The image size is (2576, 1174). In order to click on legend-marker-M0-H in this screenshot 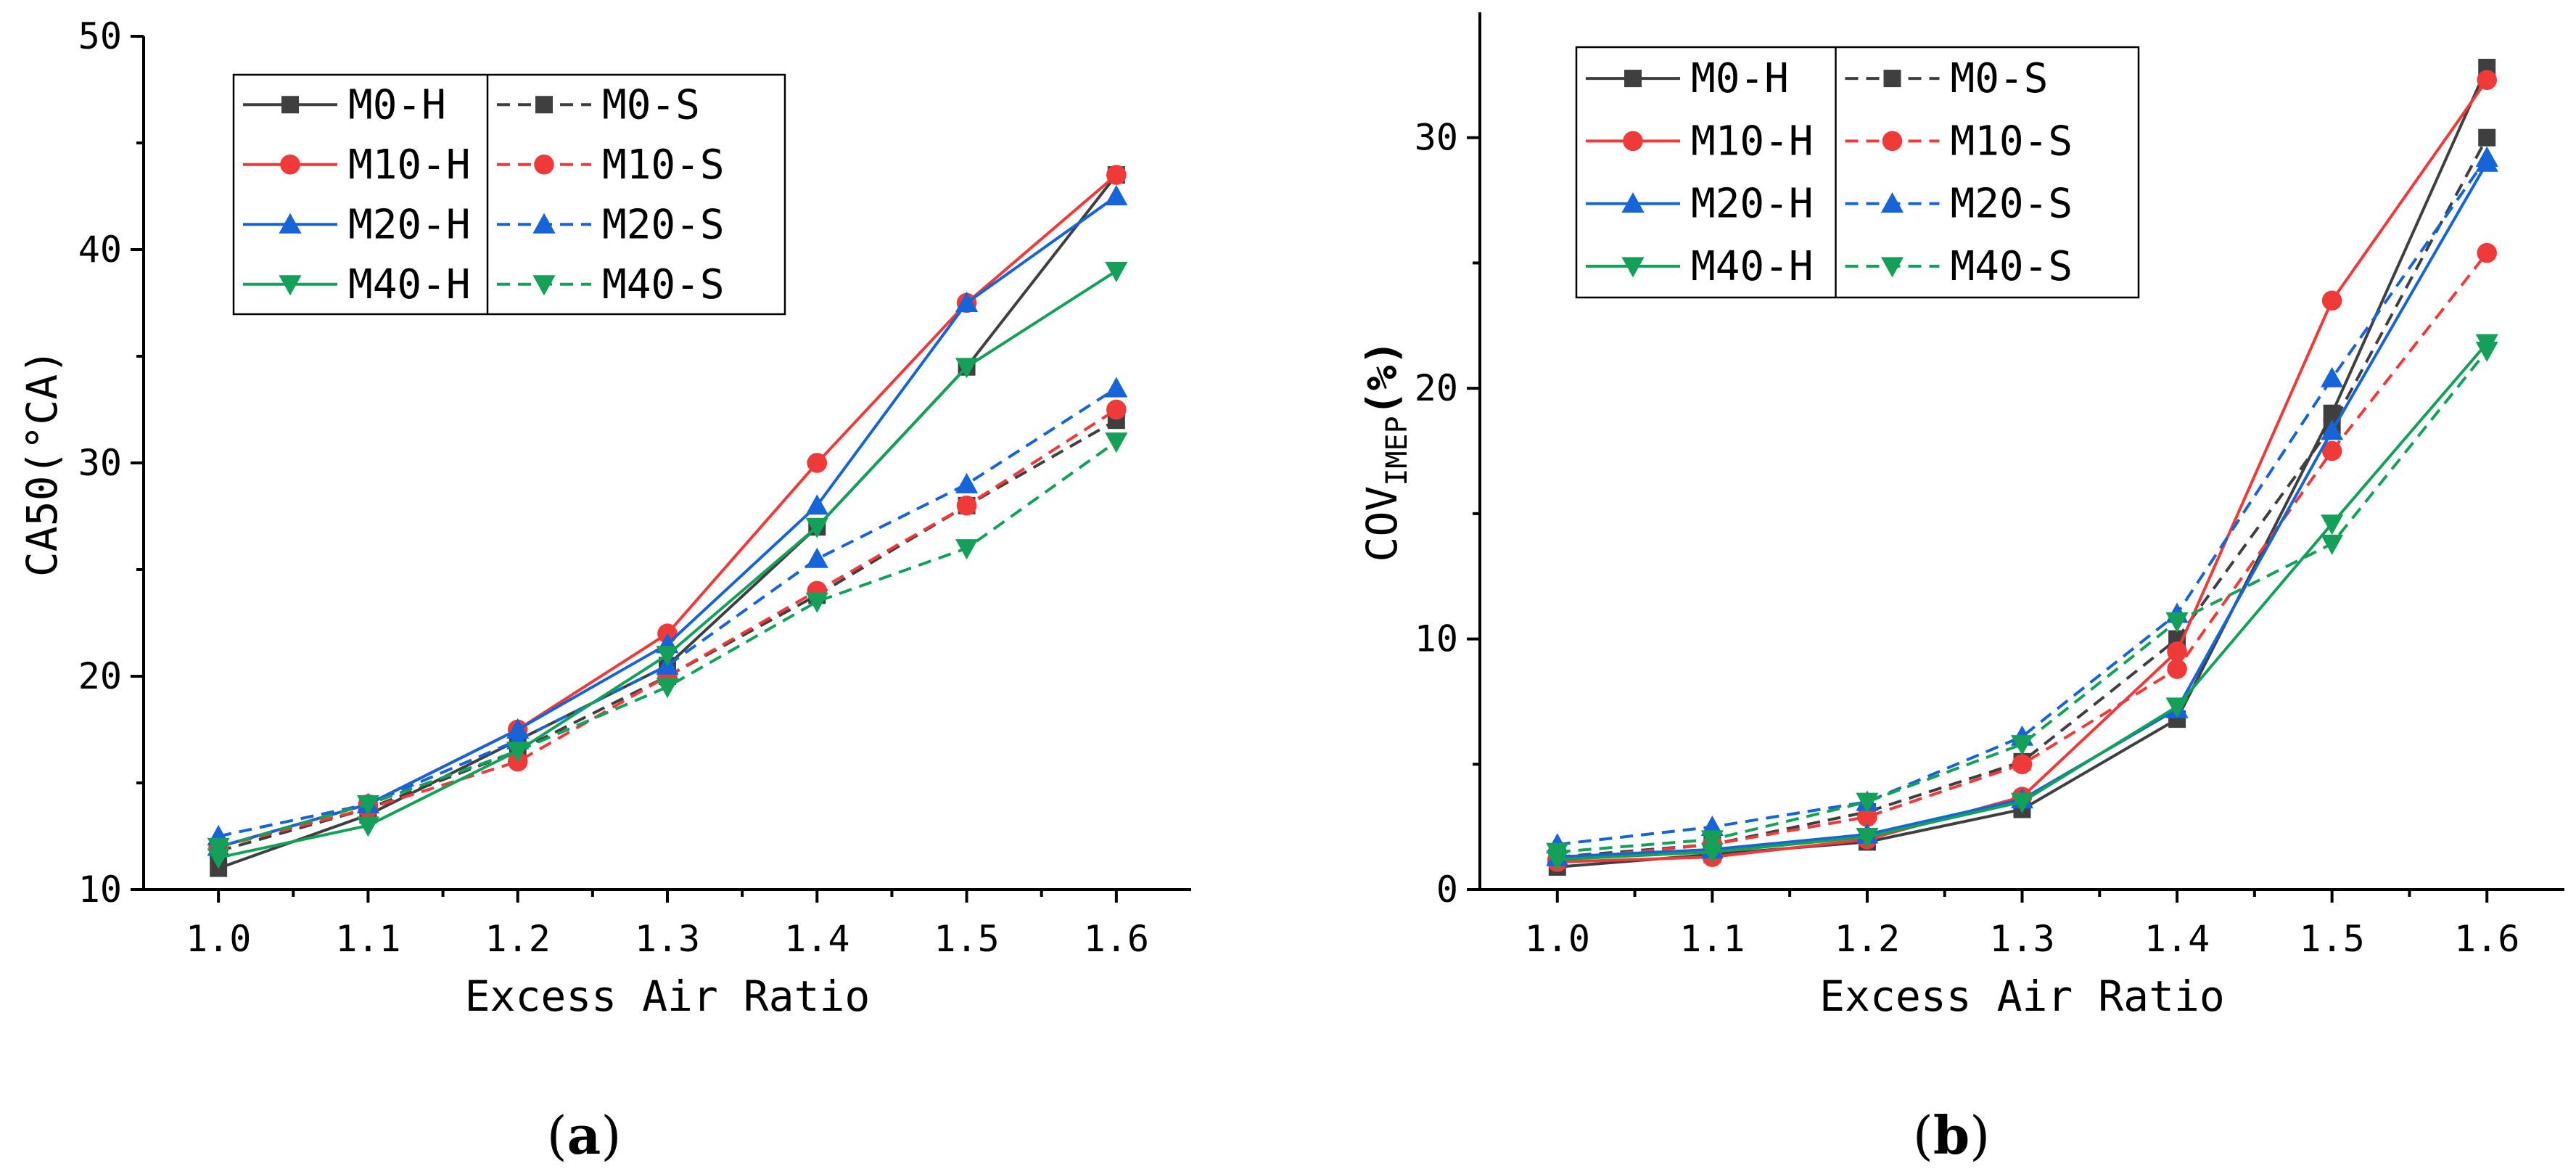, I will do `click(290, 105)`.